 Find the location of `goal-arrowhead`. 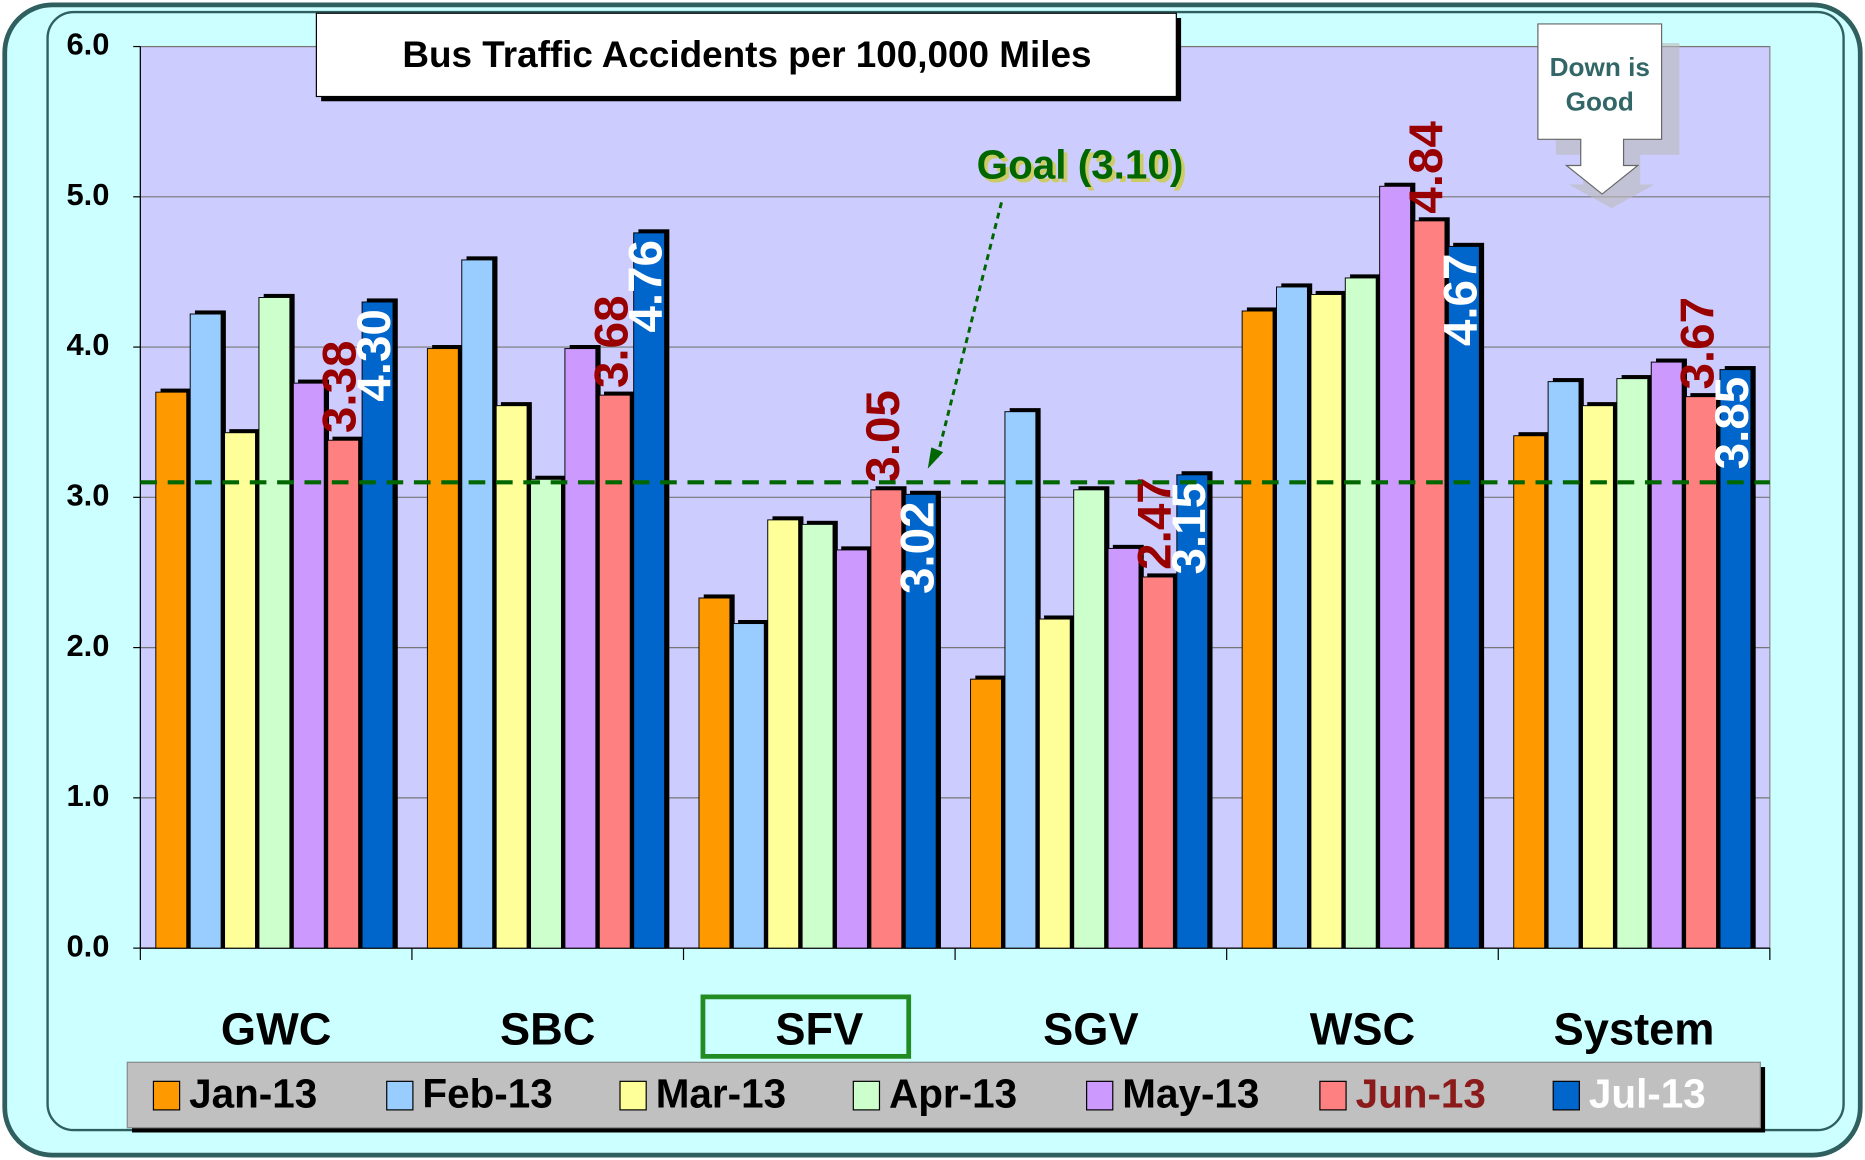

goal-arrowhead is located at coordinates (935, 458).